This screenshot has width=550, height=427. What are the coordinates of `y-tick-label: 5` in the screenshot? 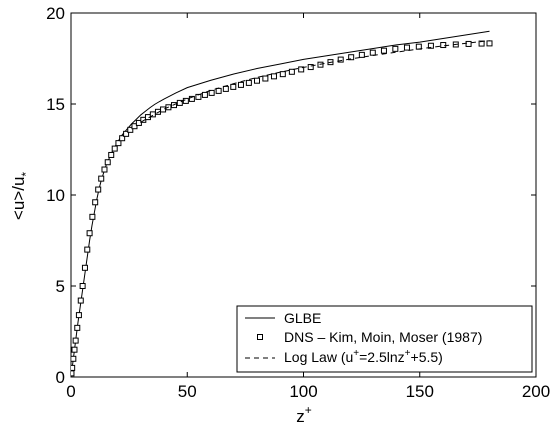 It's located at (60, 286).